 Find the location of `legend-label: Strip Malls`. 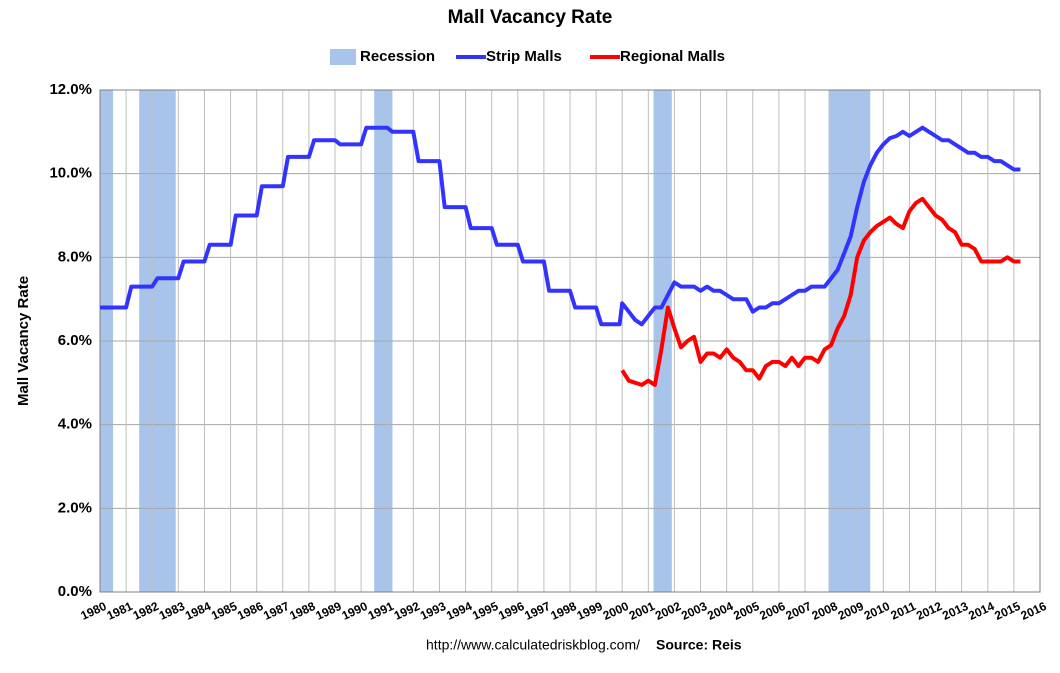

legend-label: Strip Malls is located at coordinates (524, 56).